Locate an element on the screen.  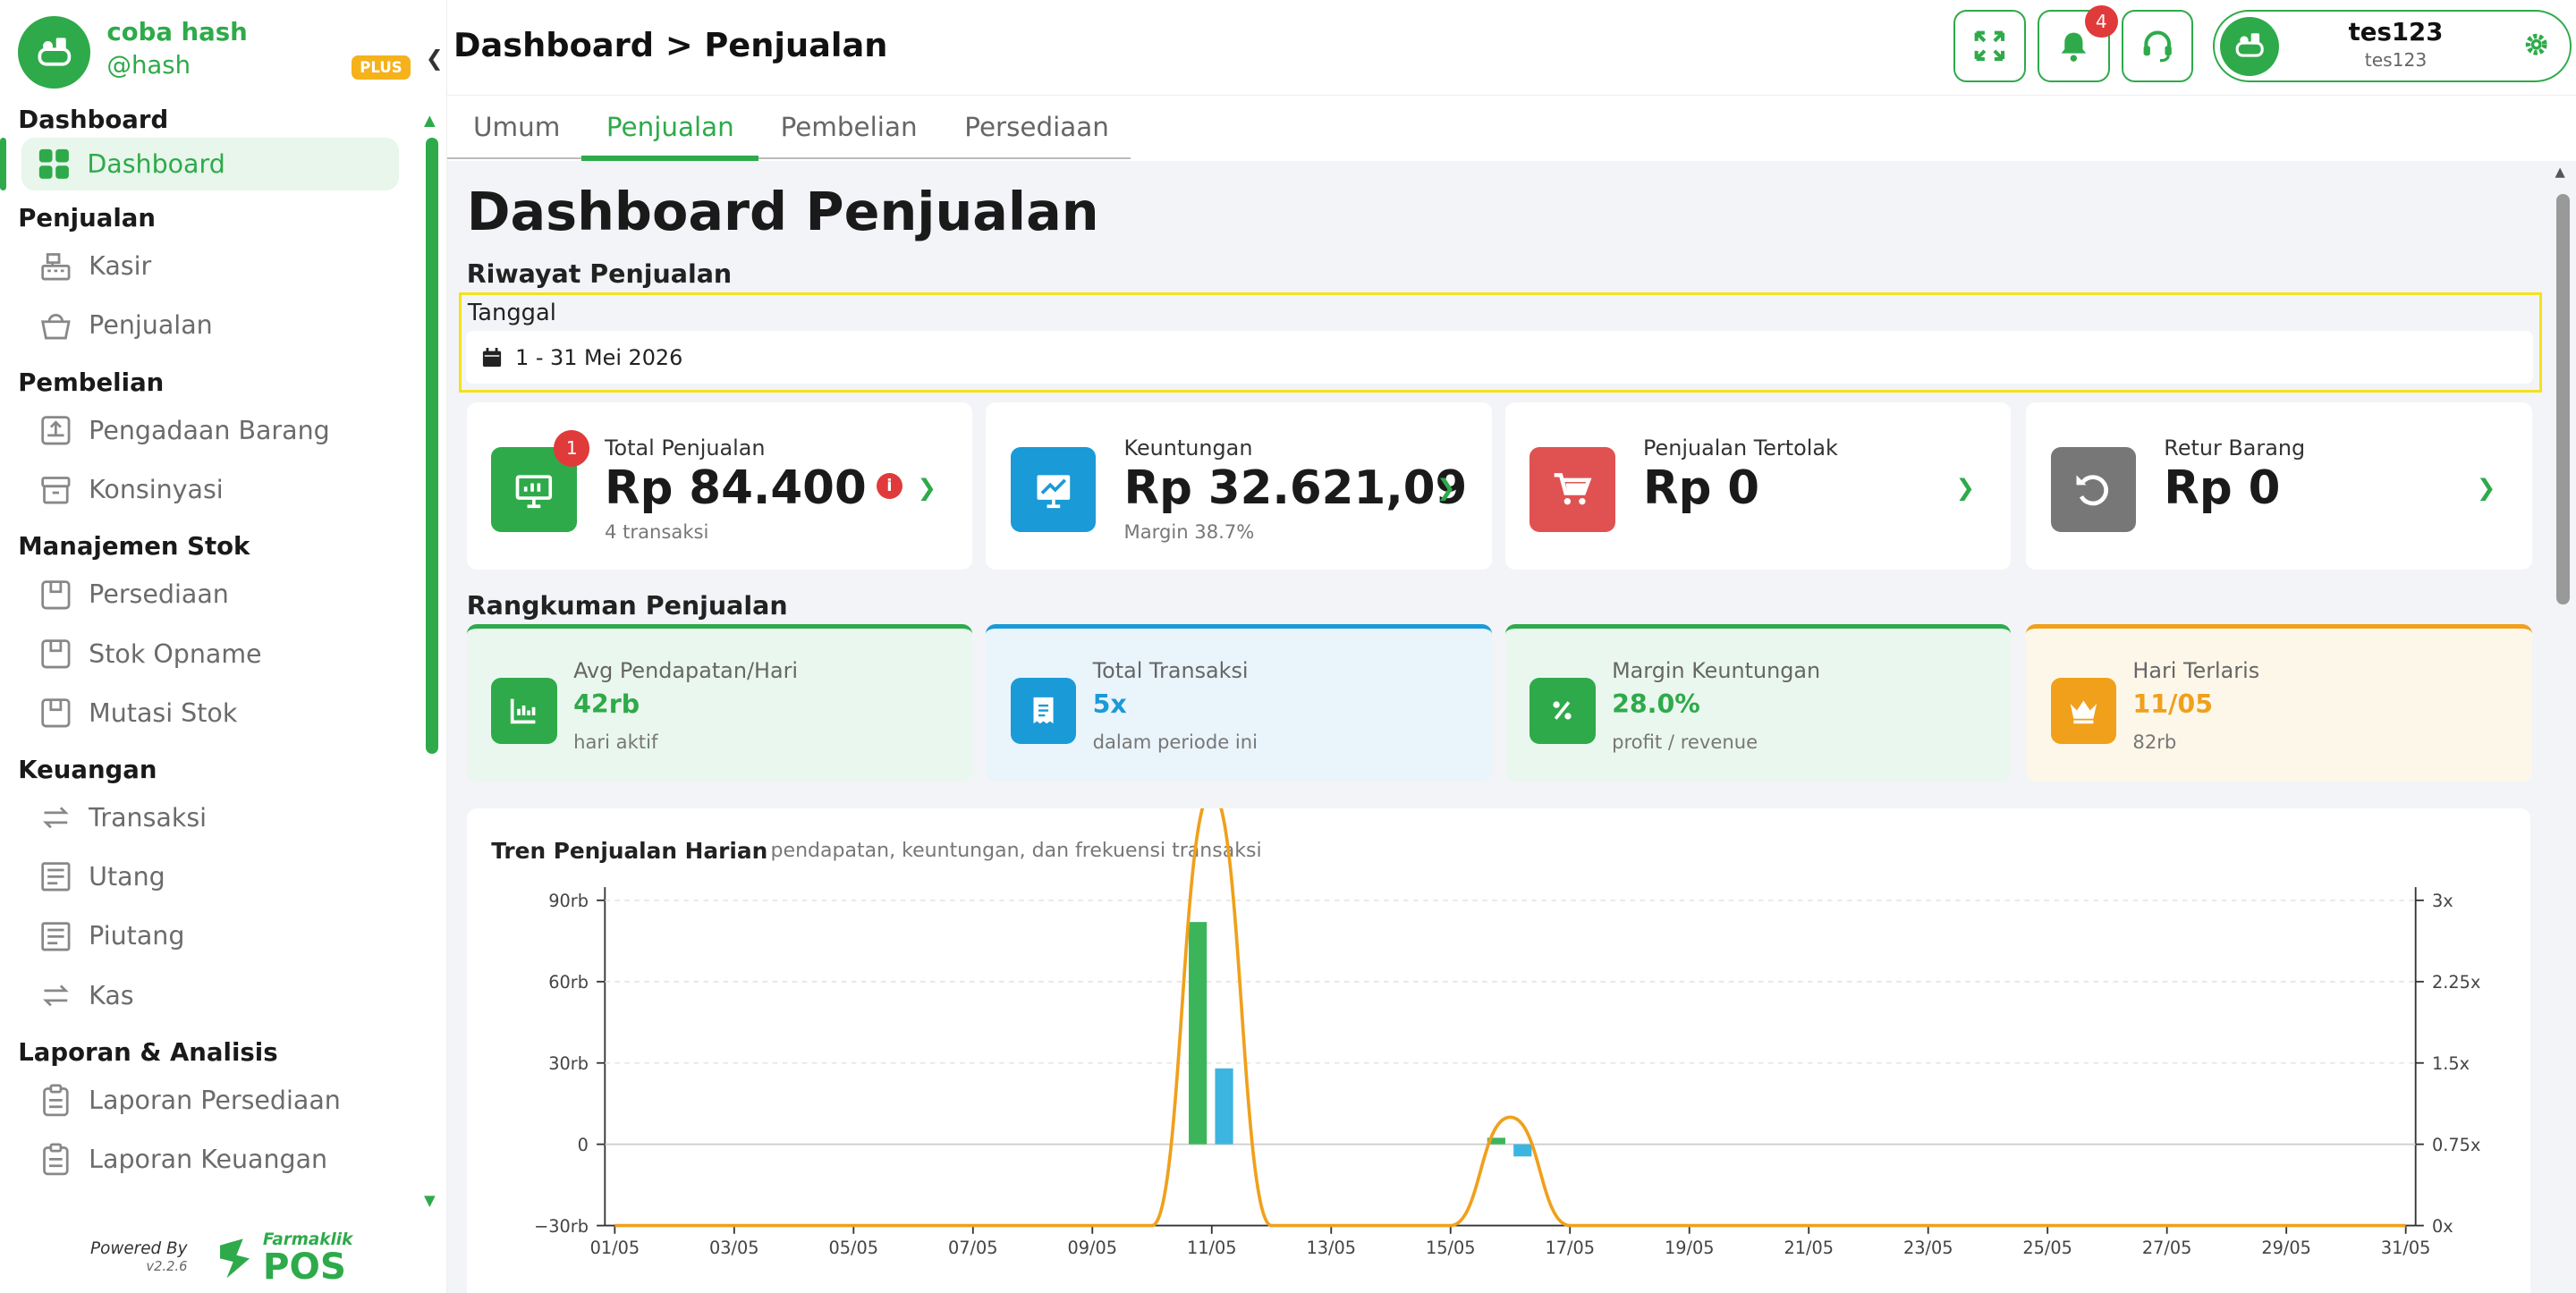
summary-value: 11/05 is located at coordinates (2173, 704).